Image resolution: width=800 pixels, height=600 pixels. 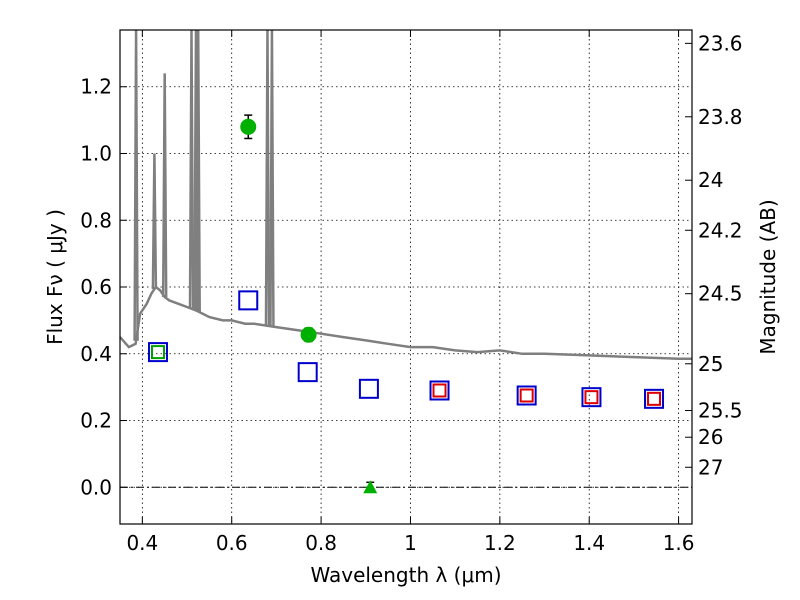 I want to click on mag-tick-label-4: 24.5, so click(x=720, y=294).